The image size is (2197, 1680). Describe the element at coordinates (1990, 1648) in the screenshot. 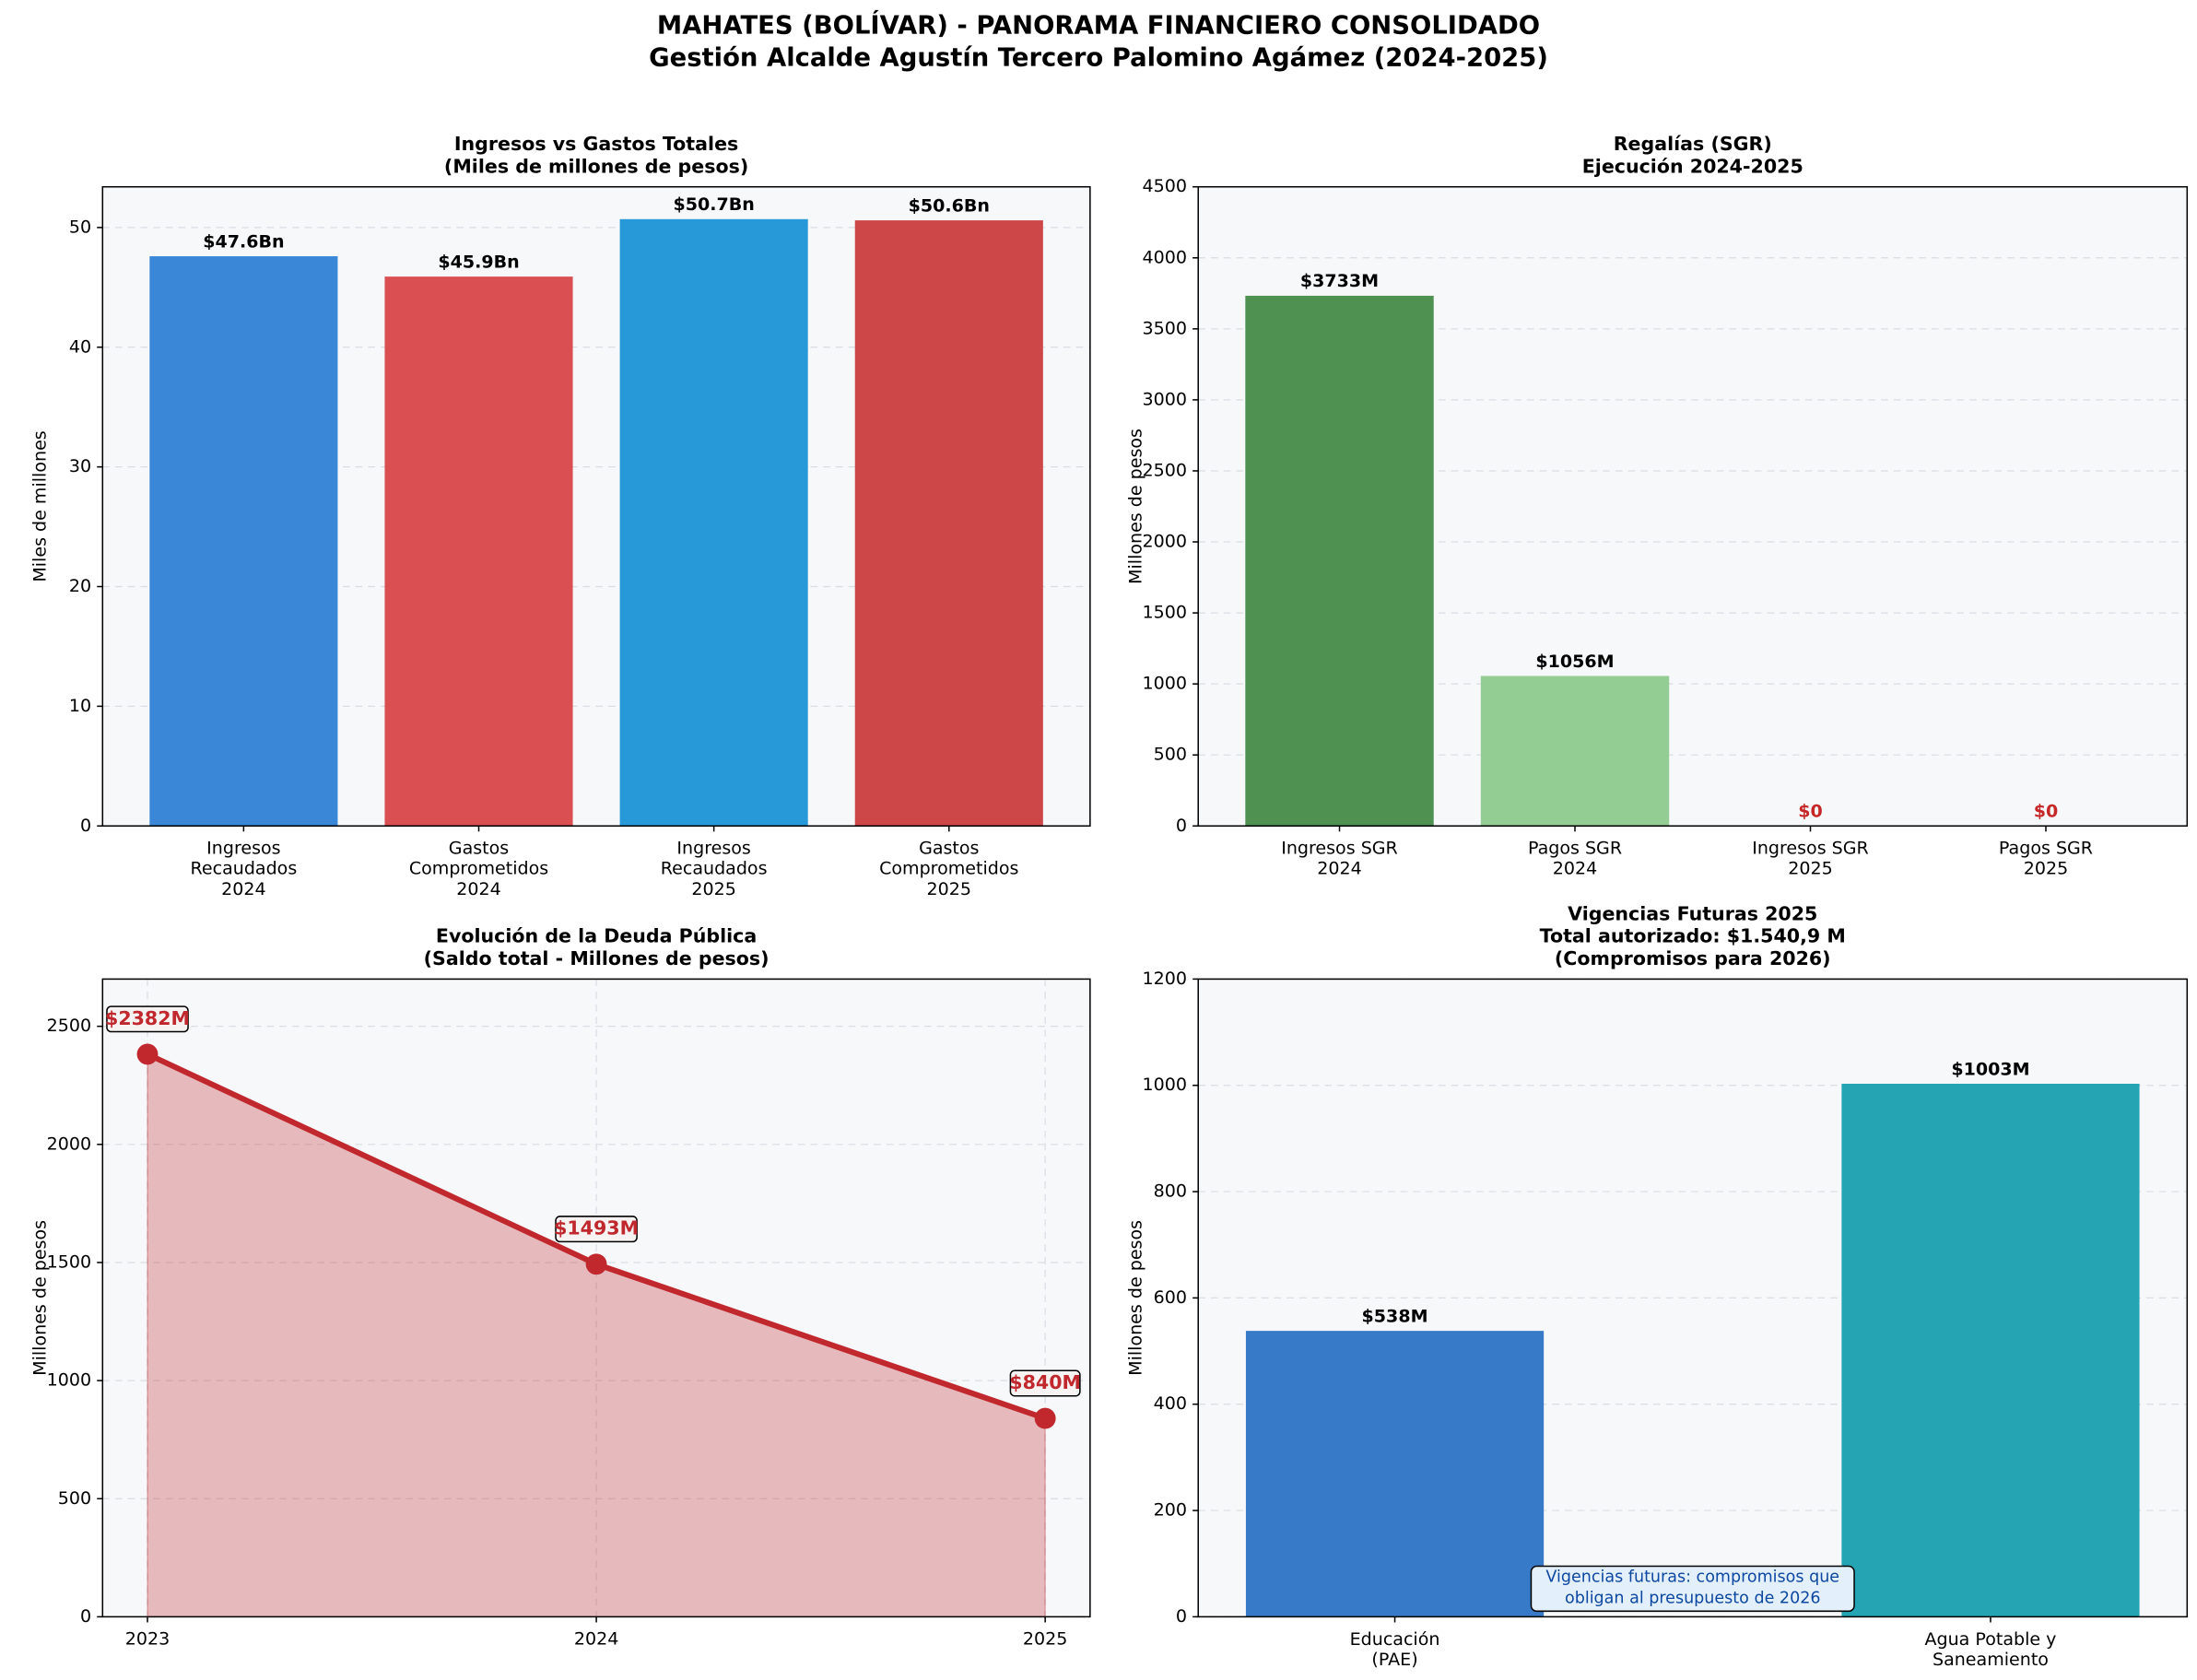

I see `x-tick-label: Agua Potable y Saneamiento` at that location.